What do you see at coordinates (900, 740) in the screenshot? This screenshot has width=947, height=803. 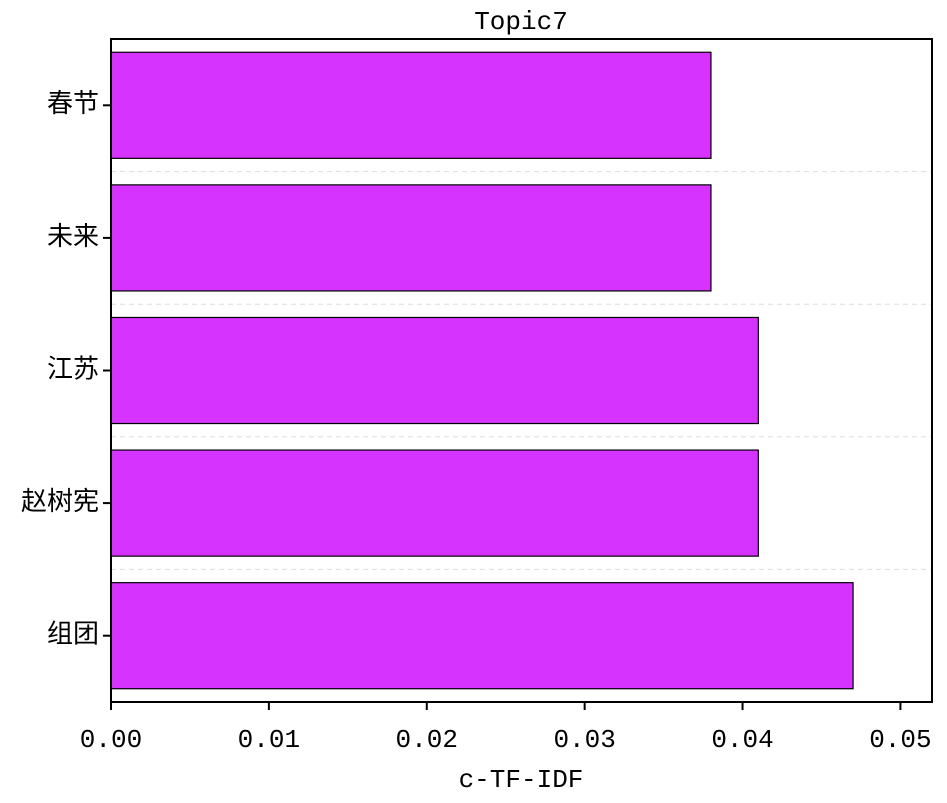 I see `x-tick-label: 0.05` at bounding box center [900, 740].